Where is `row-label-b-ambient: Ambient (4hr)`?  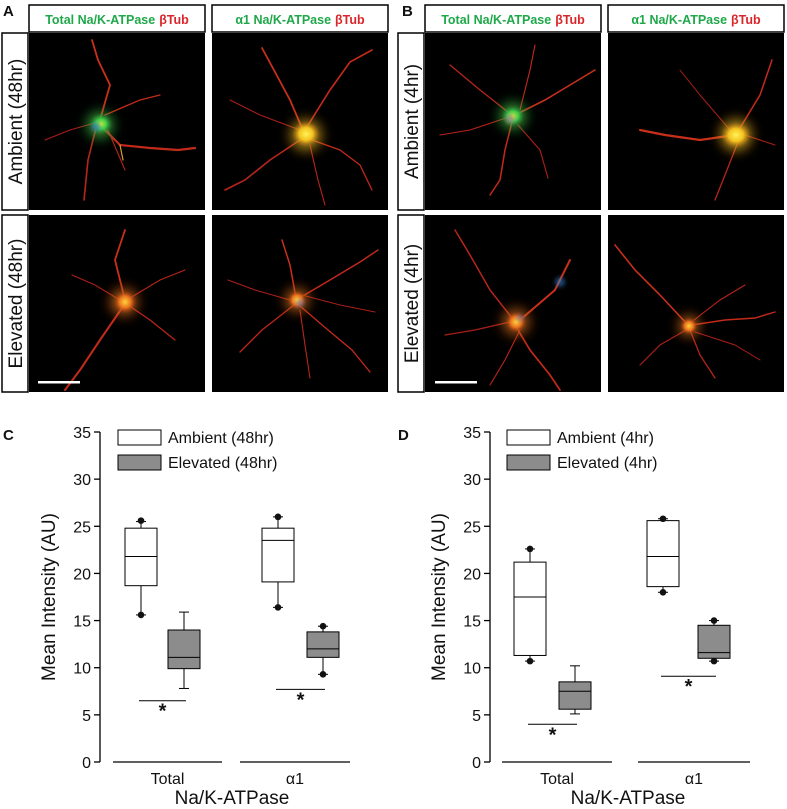
row-label-b-ambient: Ambient (4hr) is located at coordinates (412, 121).